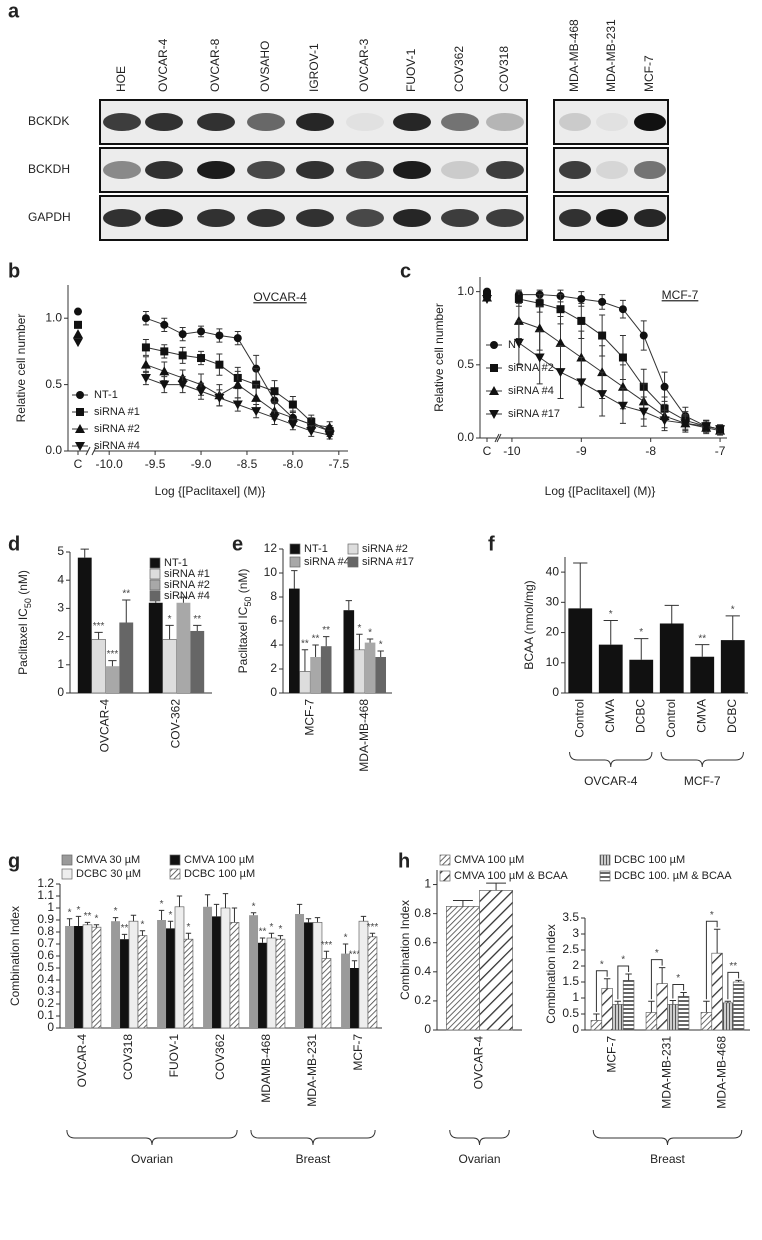 The width and height of the screenshot is (762, 1240). I want to click on y-tick-label: 1, so click(50, 907).